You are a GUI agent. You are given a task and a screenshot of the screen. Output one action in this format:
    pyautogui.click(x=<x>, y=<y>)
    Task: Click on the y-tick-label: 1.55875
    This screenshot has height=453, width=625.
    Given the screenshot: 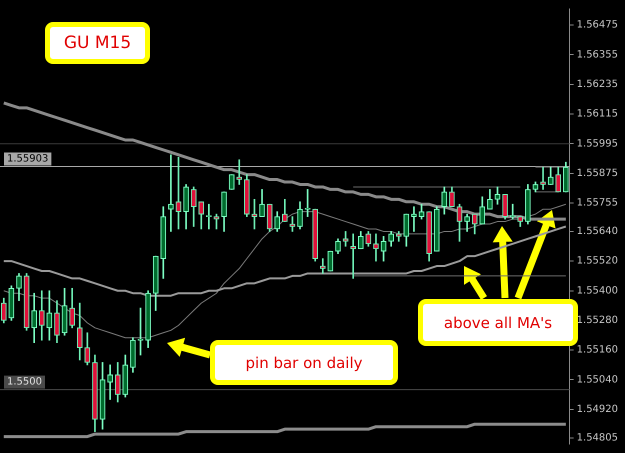 What is the action you would take?
    pyautogui.click(x=597, y=173)
    